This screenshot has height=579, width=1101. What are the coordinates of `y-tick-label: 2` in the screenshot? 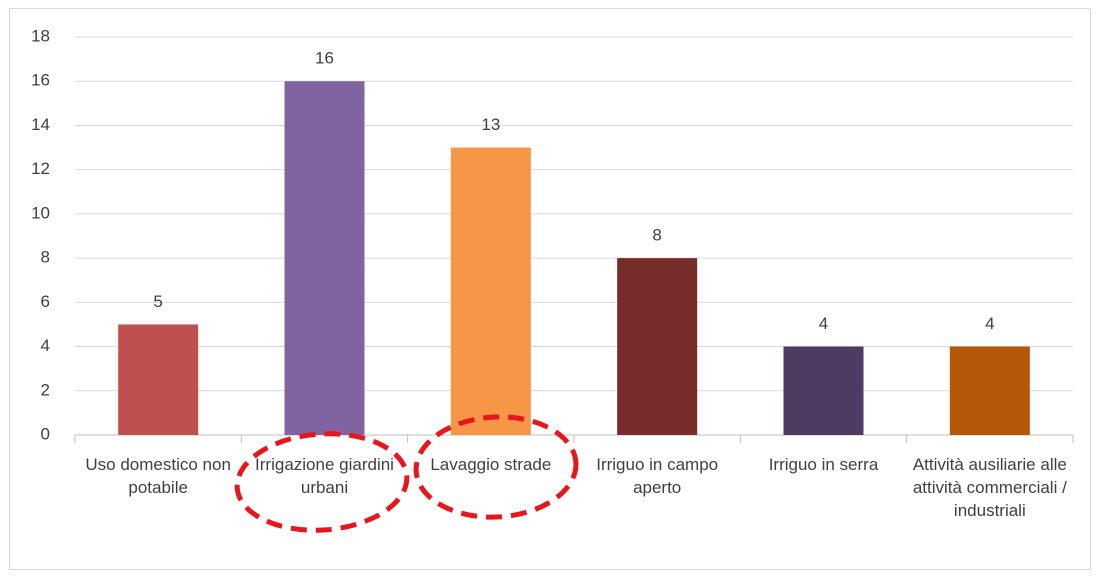 It's located at (45, 389).